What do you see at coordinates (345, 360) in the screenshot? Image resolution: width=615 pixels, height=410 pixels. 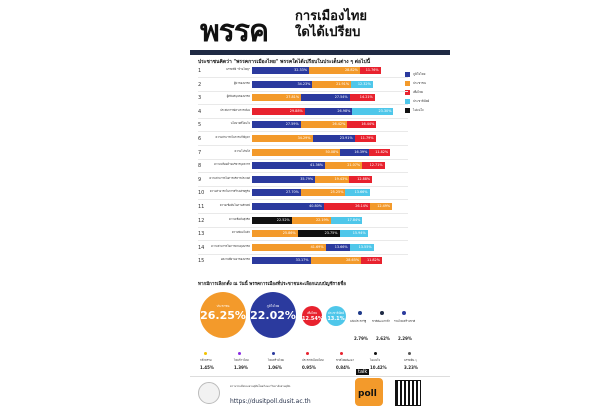 I see `party-label: ชาติไทยพัฒนา` at bounding box center [345, 360].